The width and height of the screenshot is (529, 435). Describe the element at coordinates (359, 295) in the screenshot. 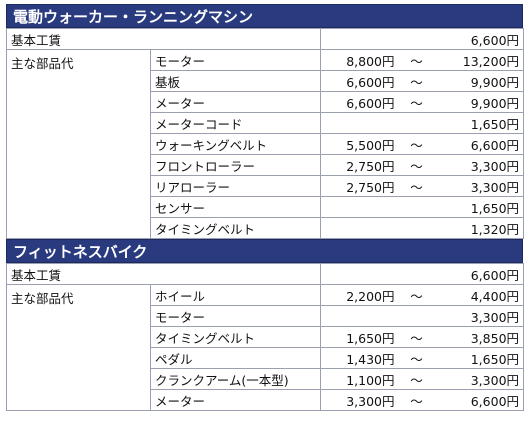

I see `part-price-low: 2,200円` at that location.